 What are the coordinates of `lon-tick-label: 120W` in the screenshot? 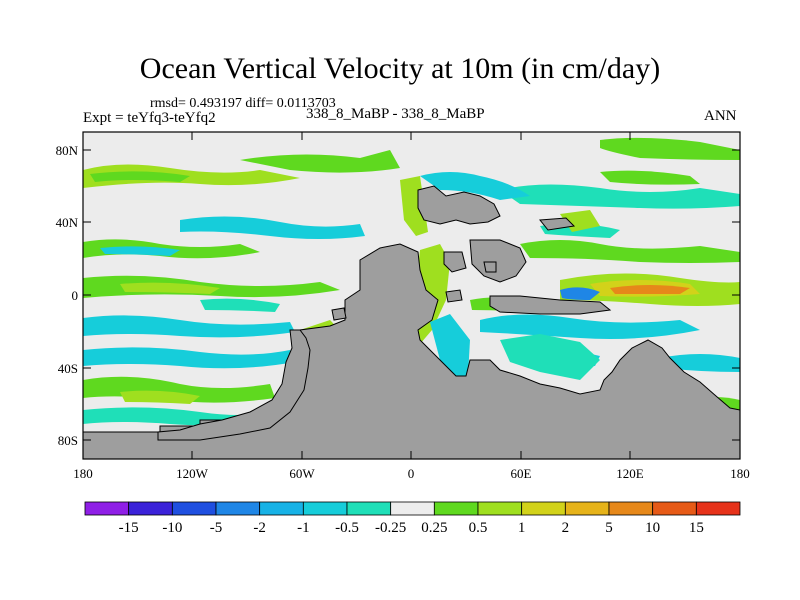 It's located at (192, 473).